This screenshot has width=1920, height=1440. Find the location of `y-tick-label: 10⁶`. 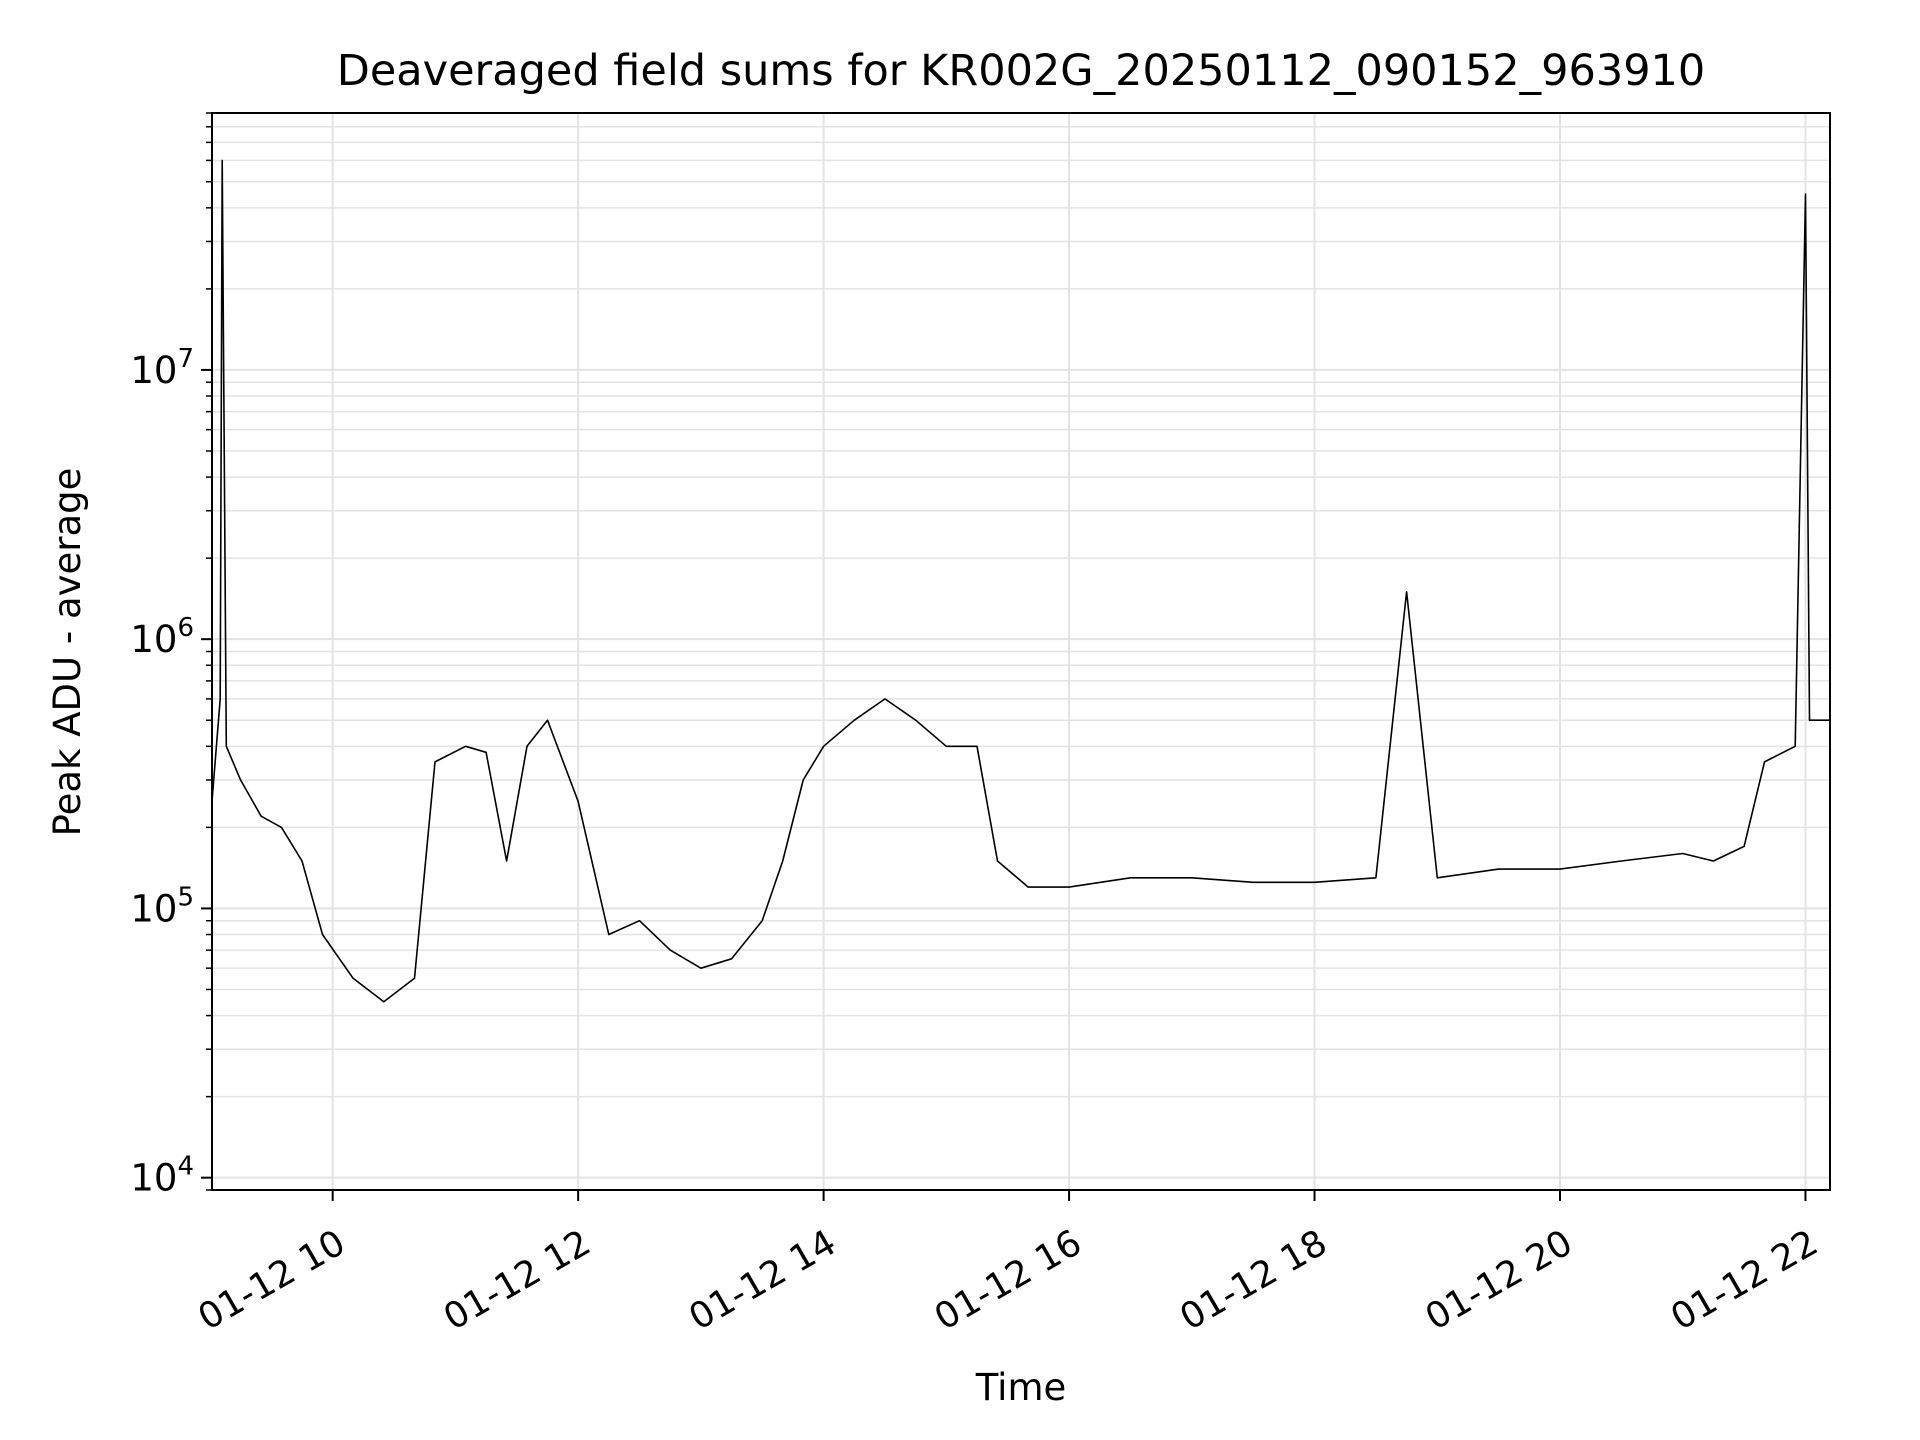

y-tick-label: 10⁶ is located at coordinates (162, 637).